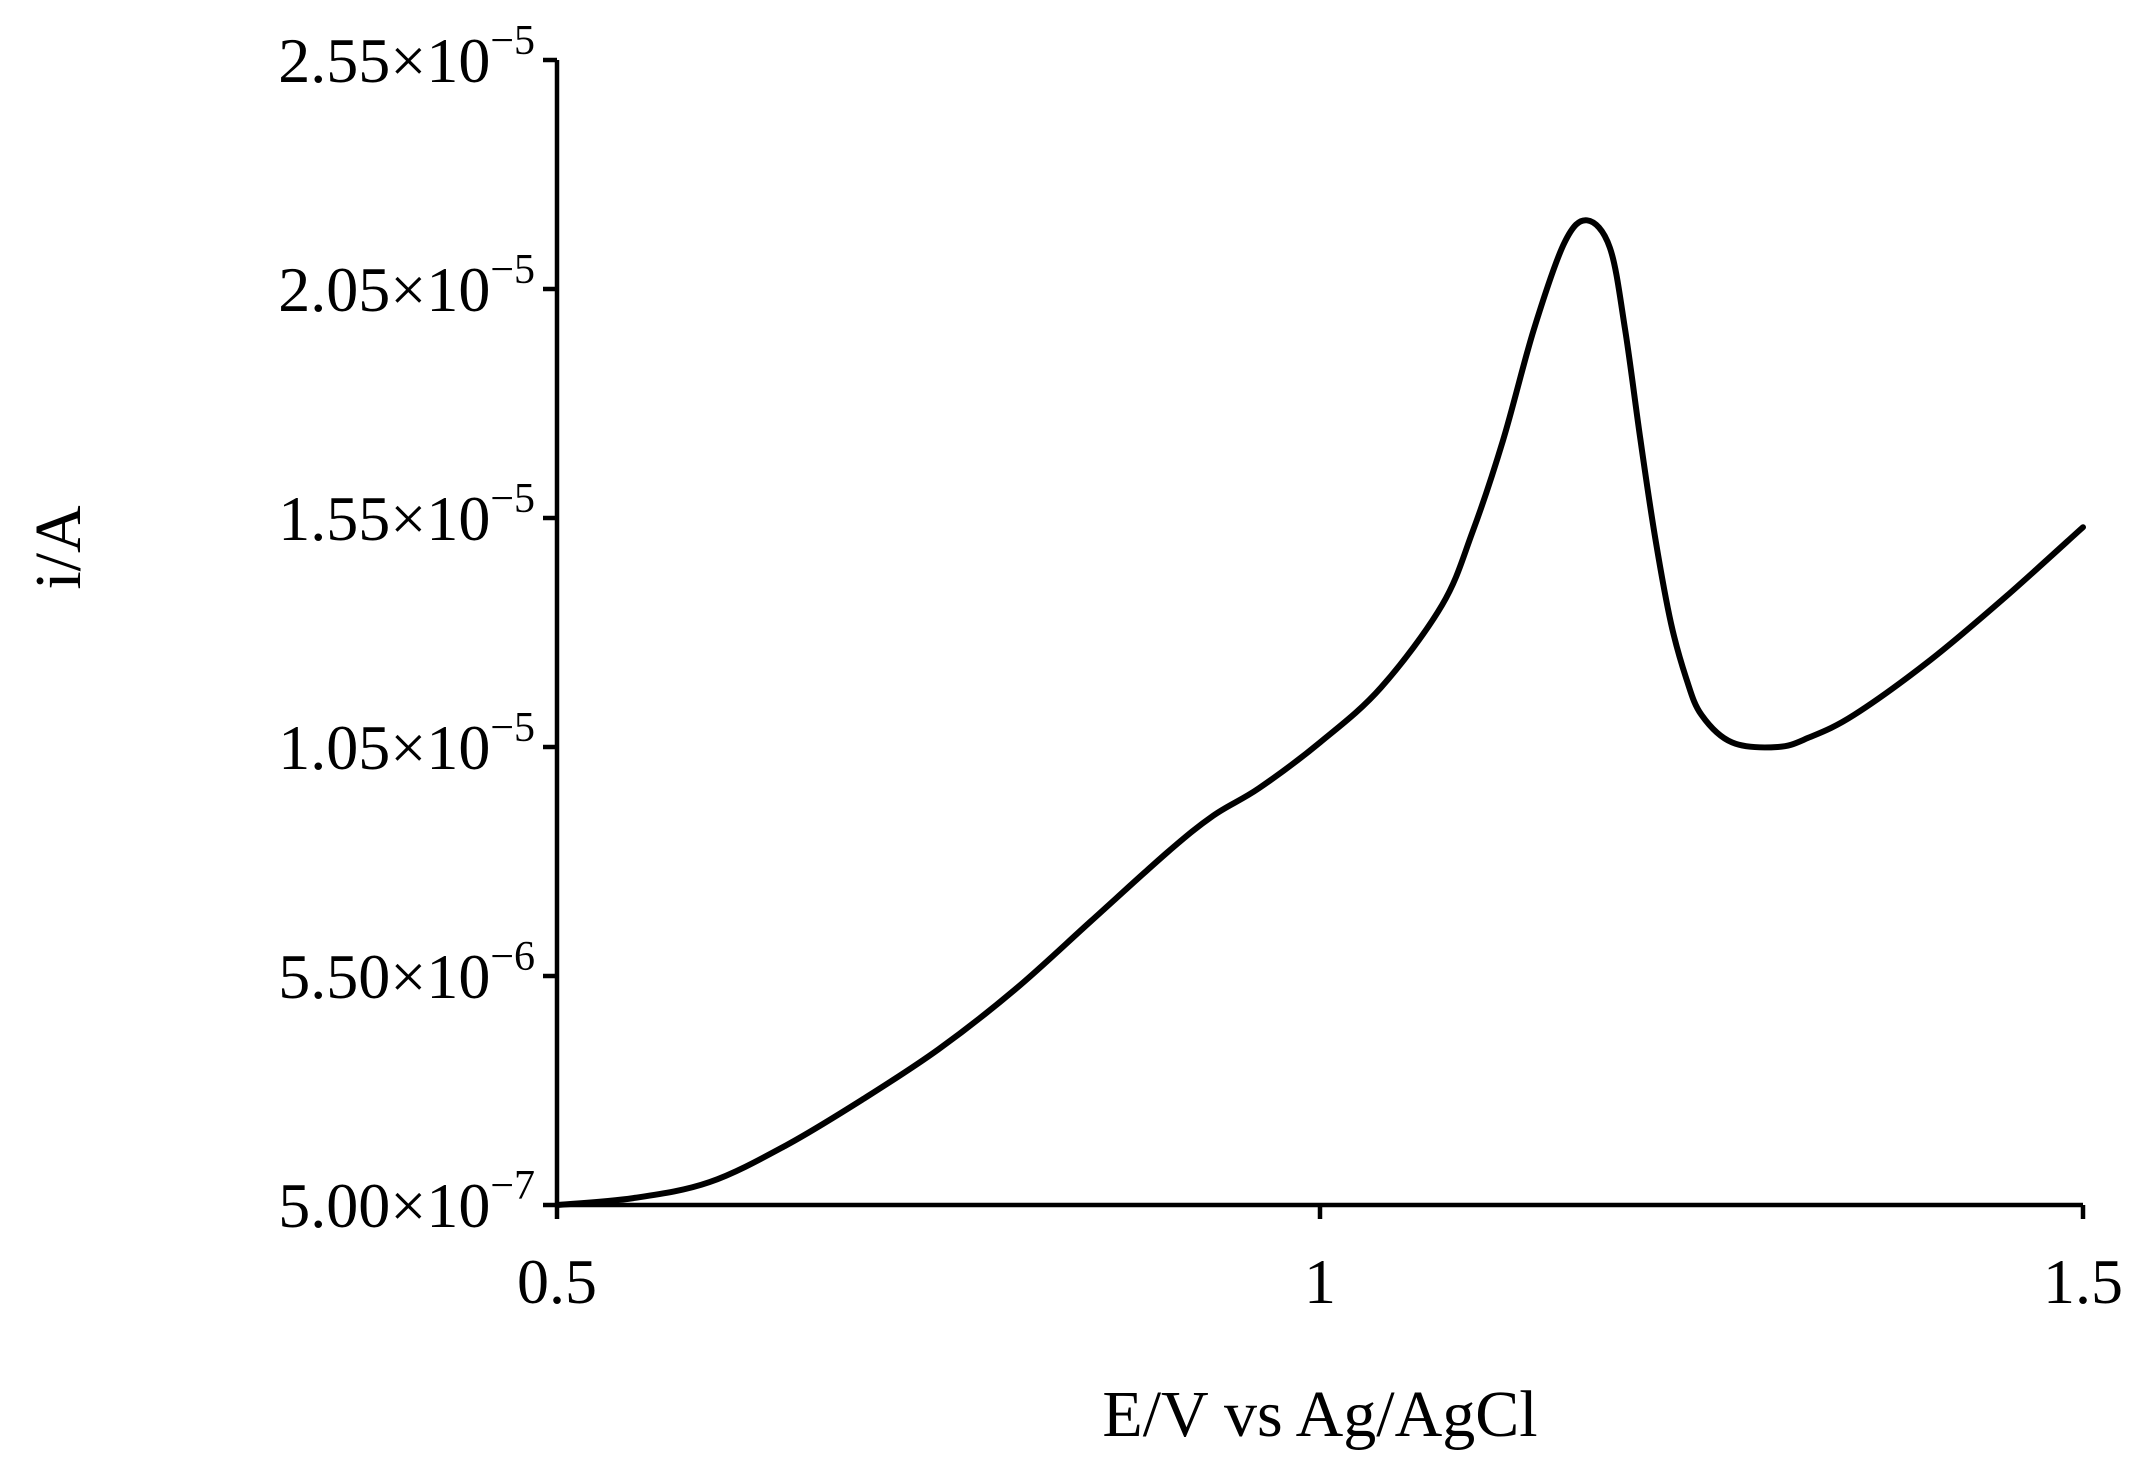 The image size is (2150, 1473). I want to click on y-tick-exponent: −6, so click(512, 957).